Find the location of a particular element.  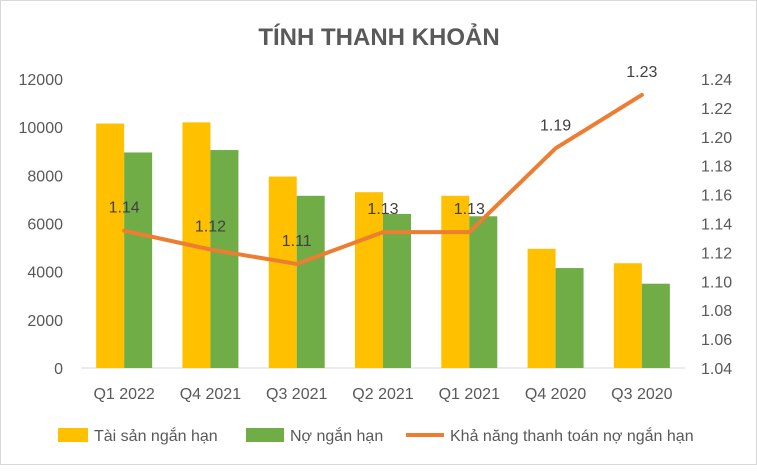

y-right-tick-label: 1.22 is located at coordinates (716, 109).